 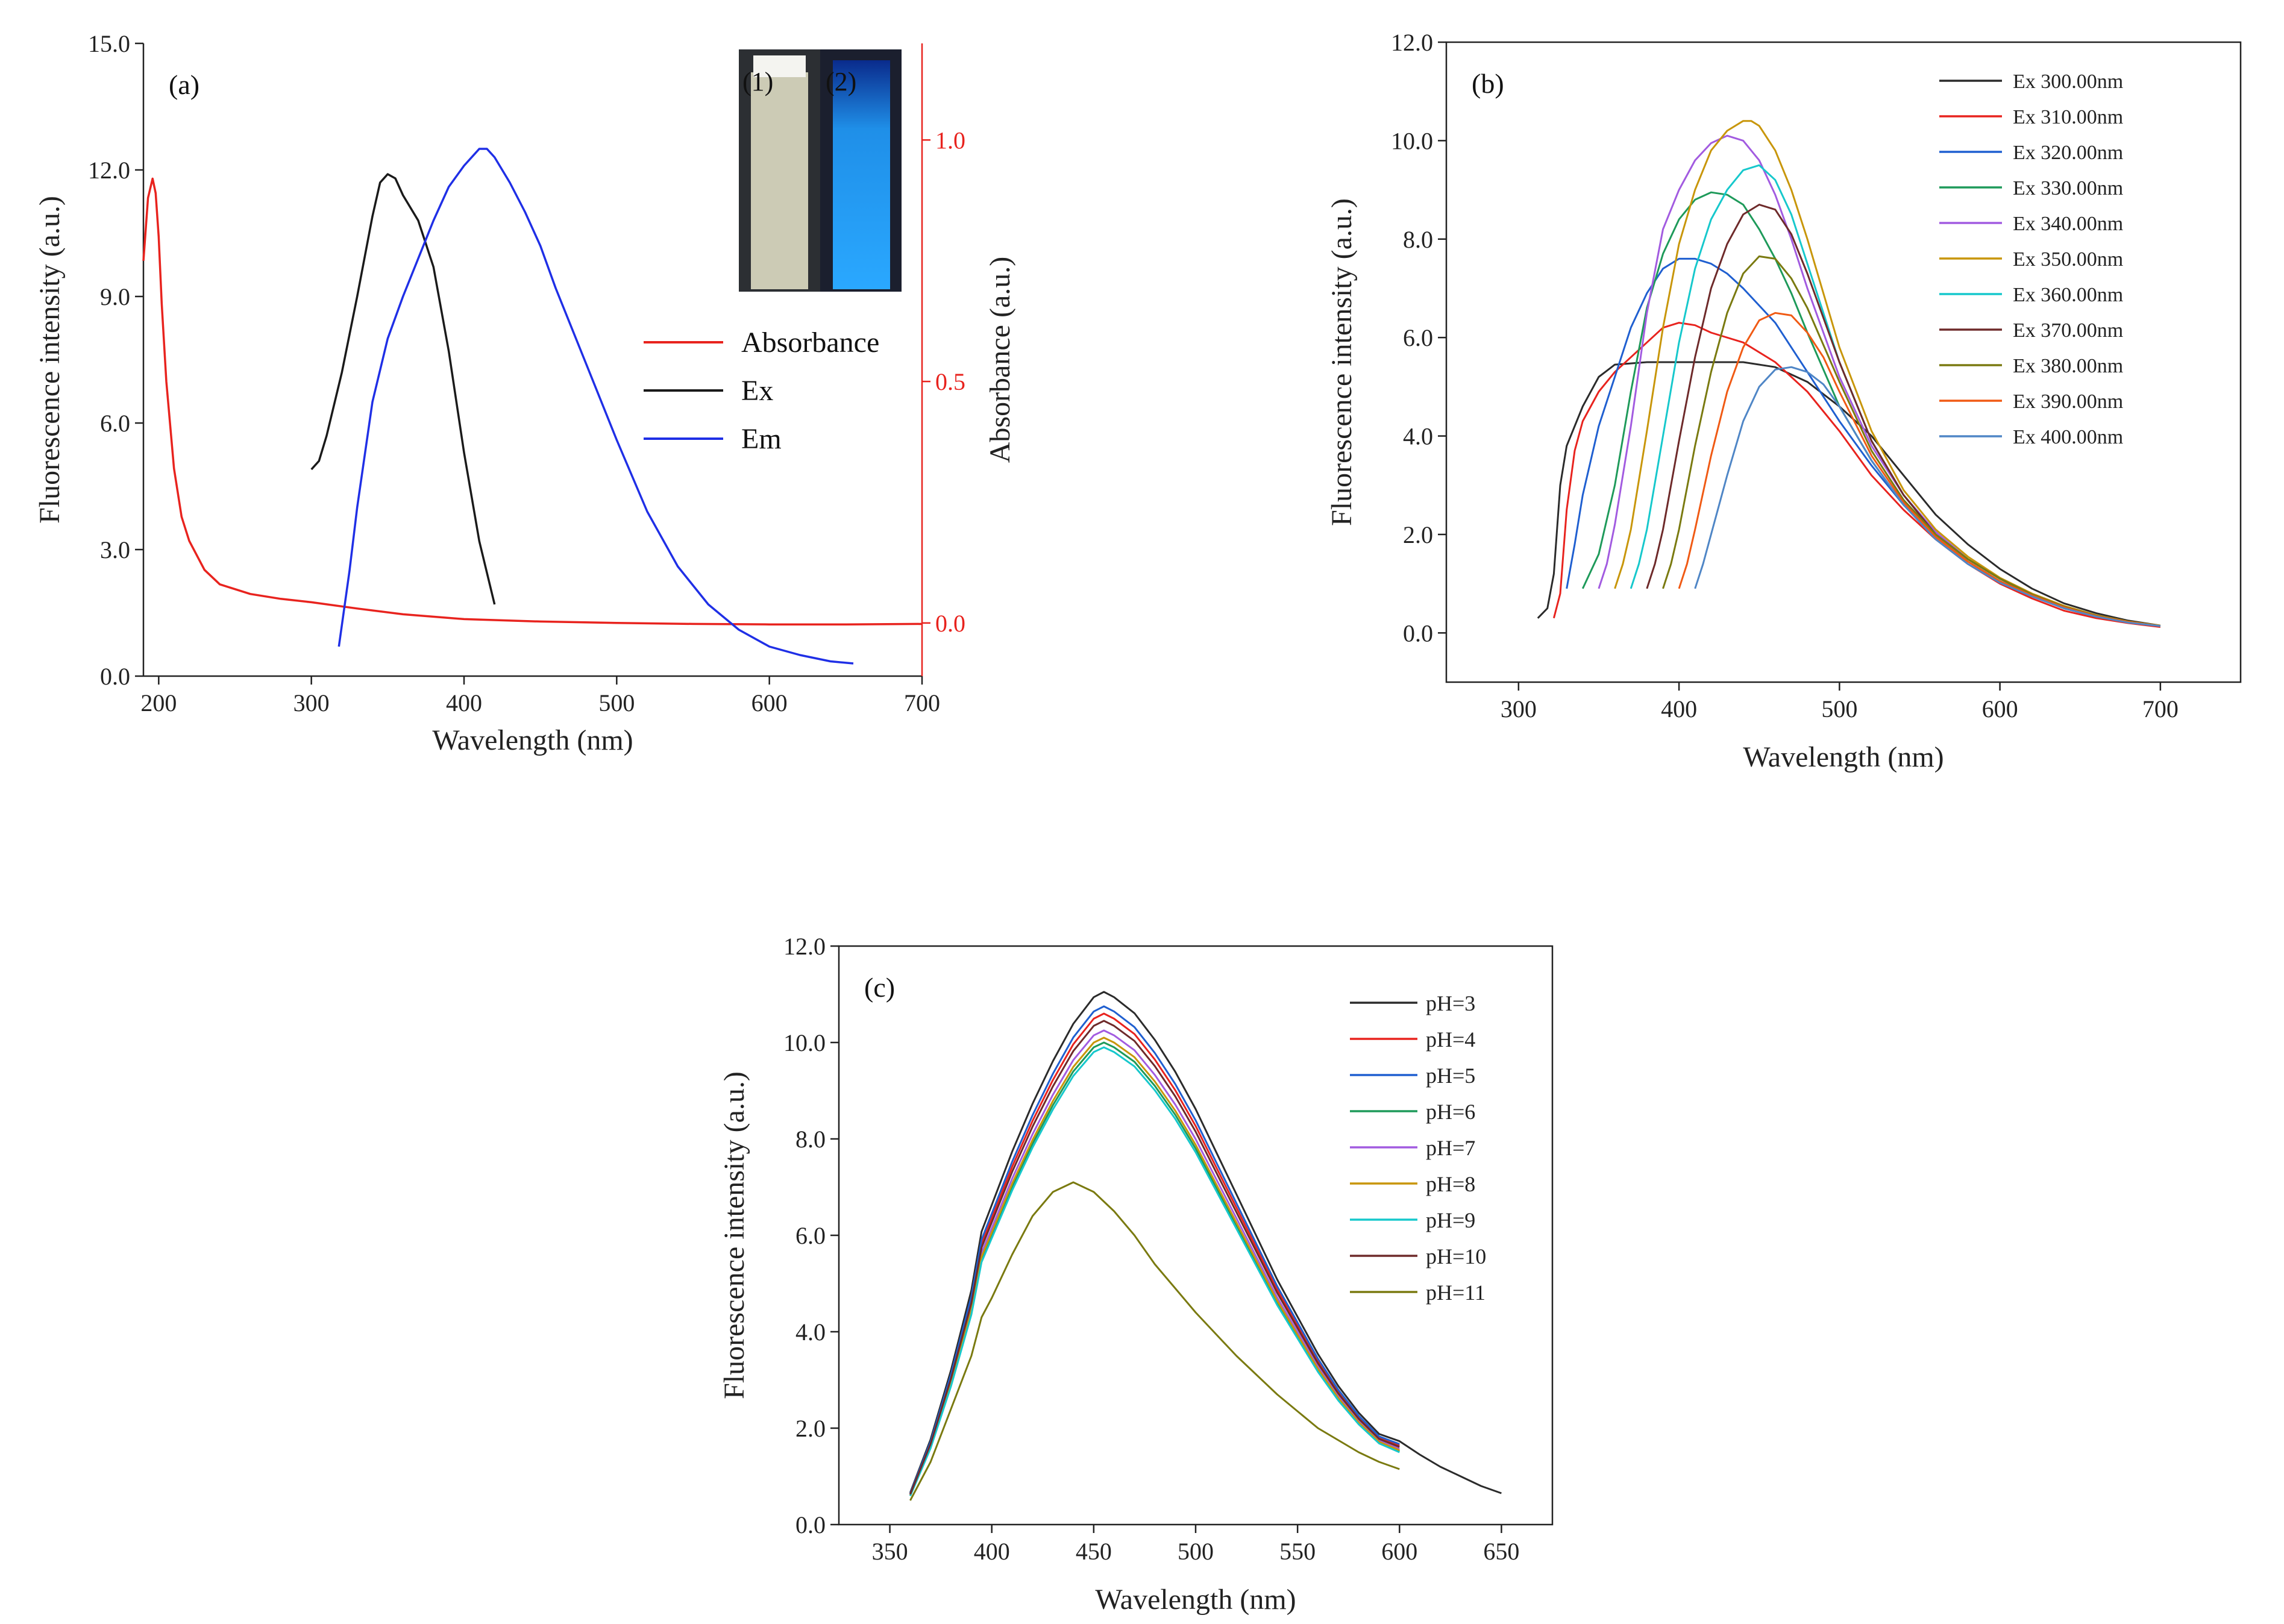 I want to click on panel-a-panel-label: (a), so click(x=184, y=84).